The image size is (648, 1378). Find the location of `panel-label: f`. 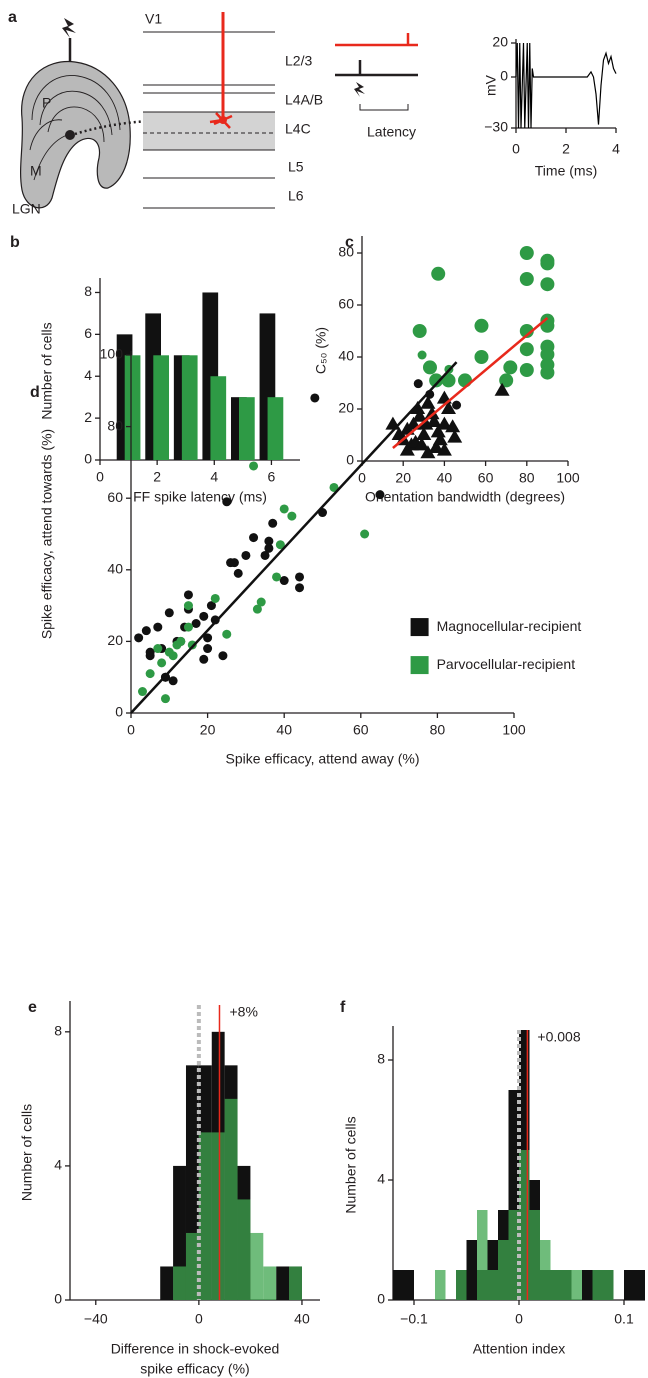

panel-label: f is located at coordinates (343, 1007).